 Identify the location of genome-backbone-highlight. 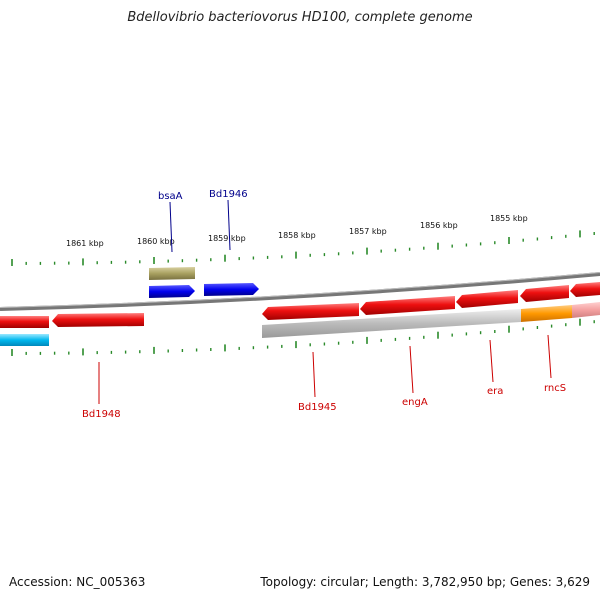
(300, 290).